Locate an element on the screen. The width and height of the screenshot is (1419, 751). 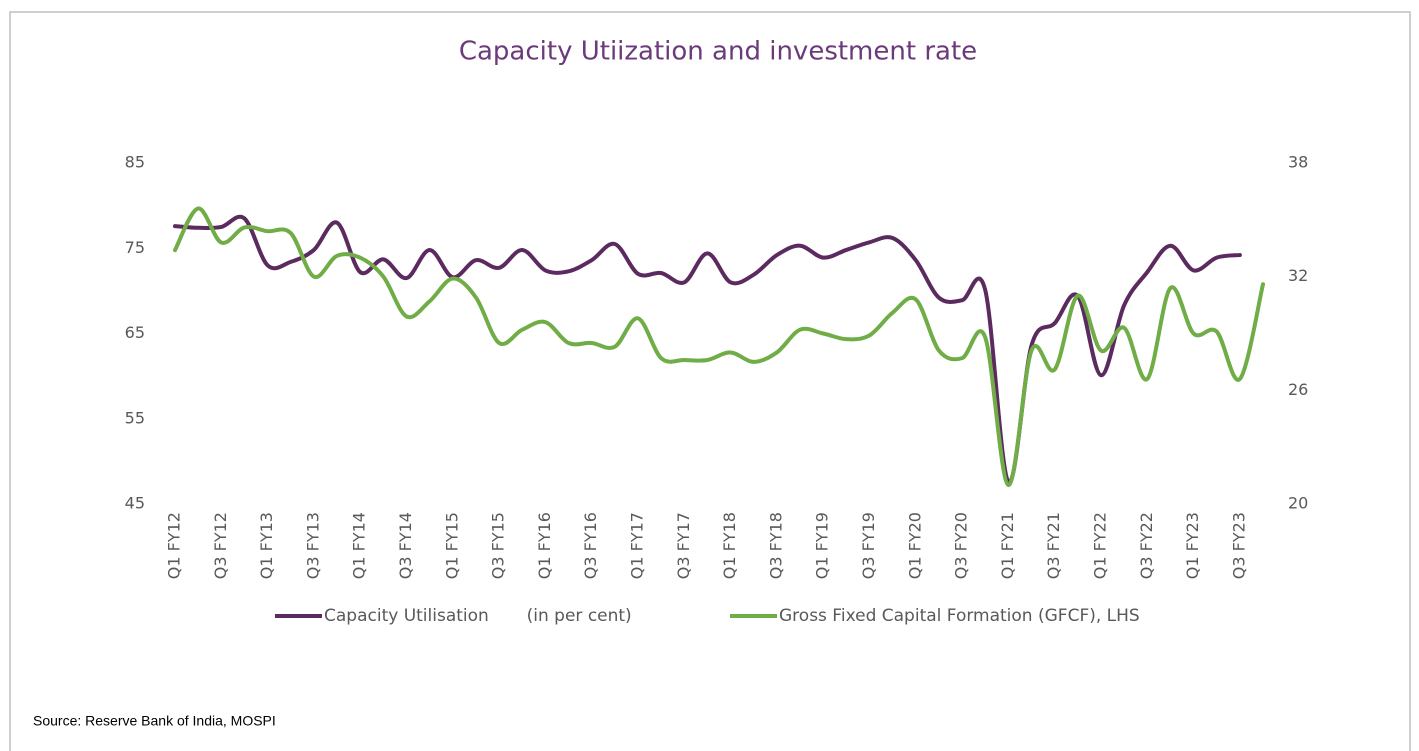
y-tick-label: 55 is located at coordinates (135, 417).